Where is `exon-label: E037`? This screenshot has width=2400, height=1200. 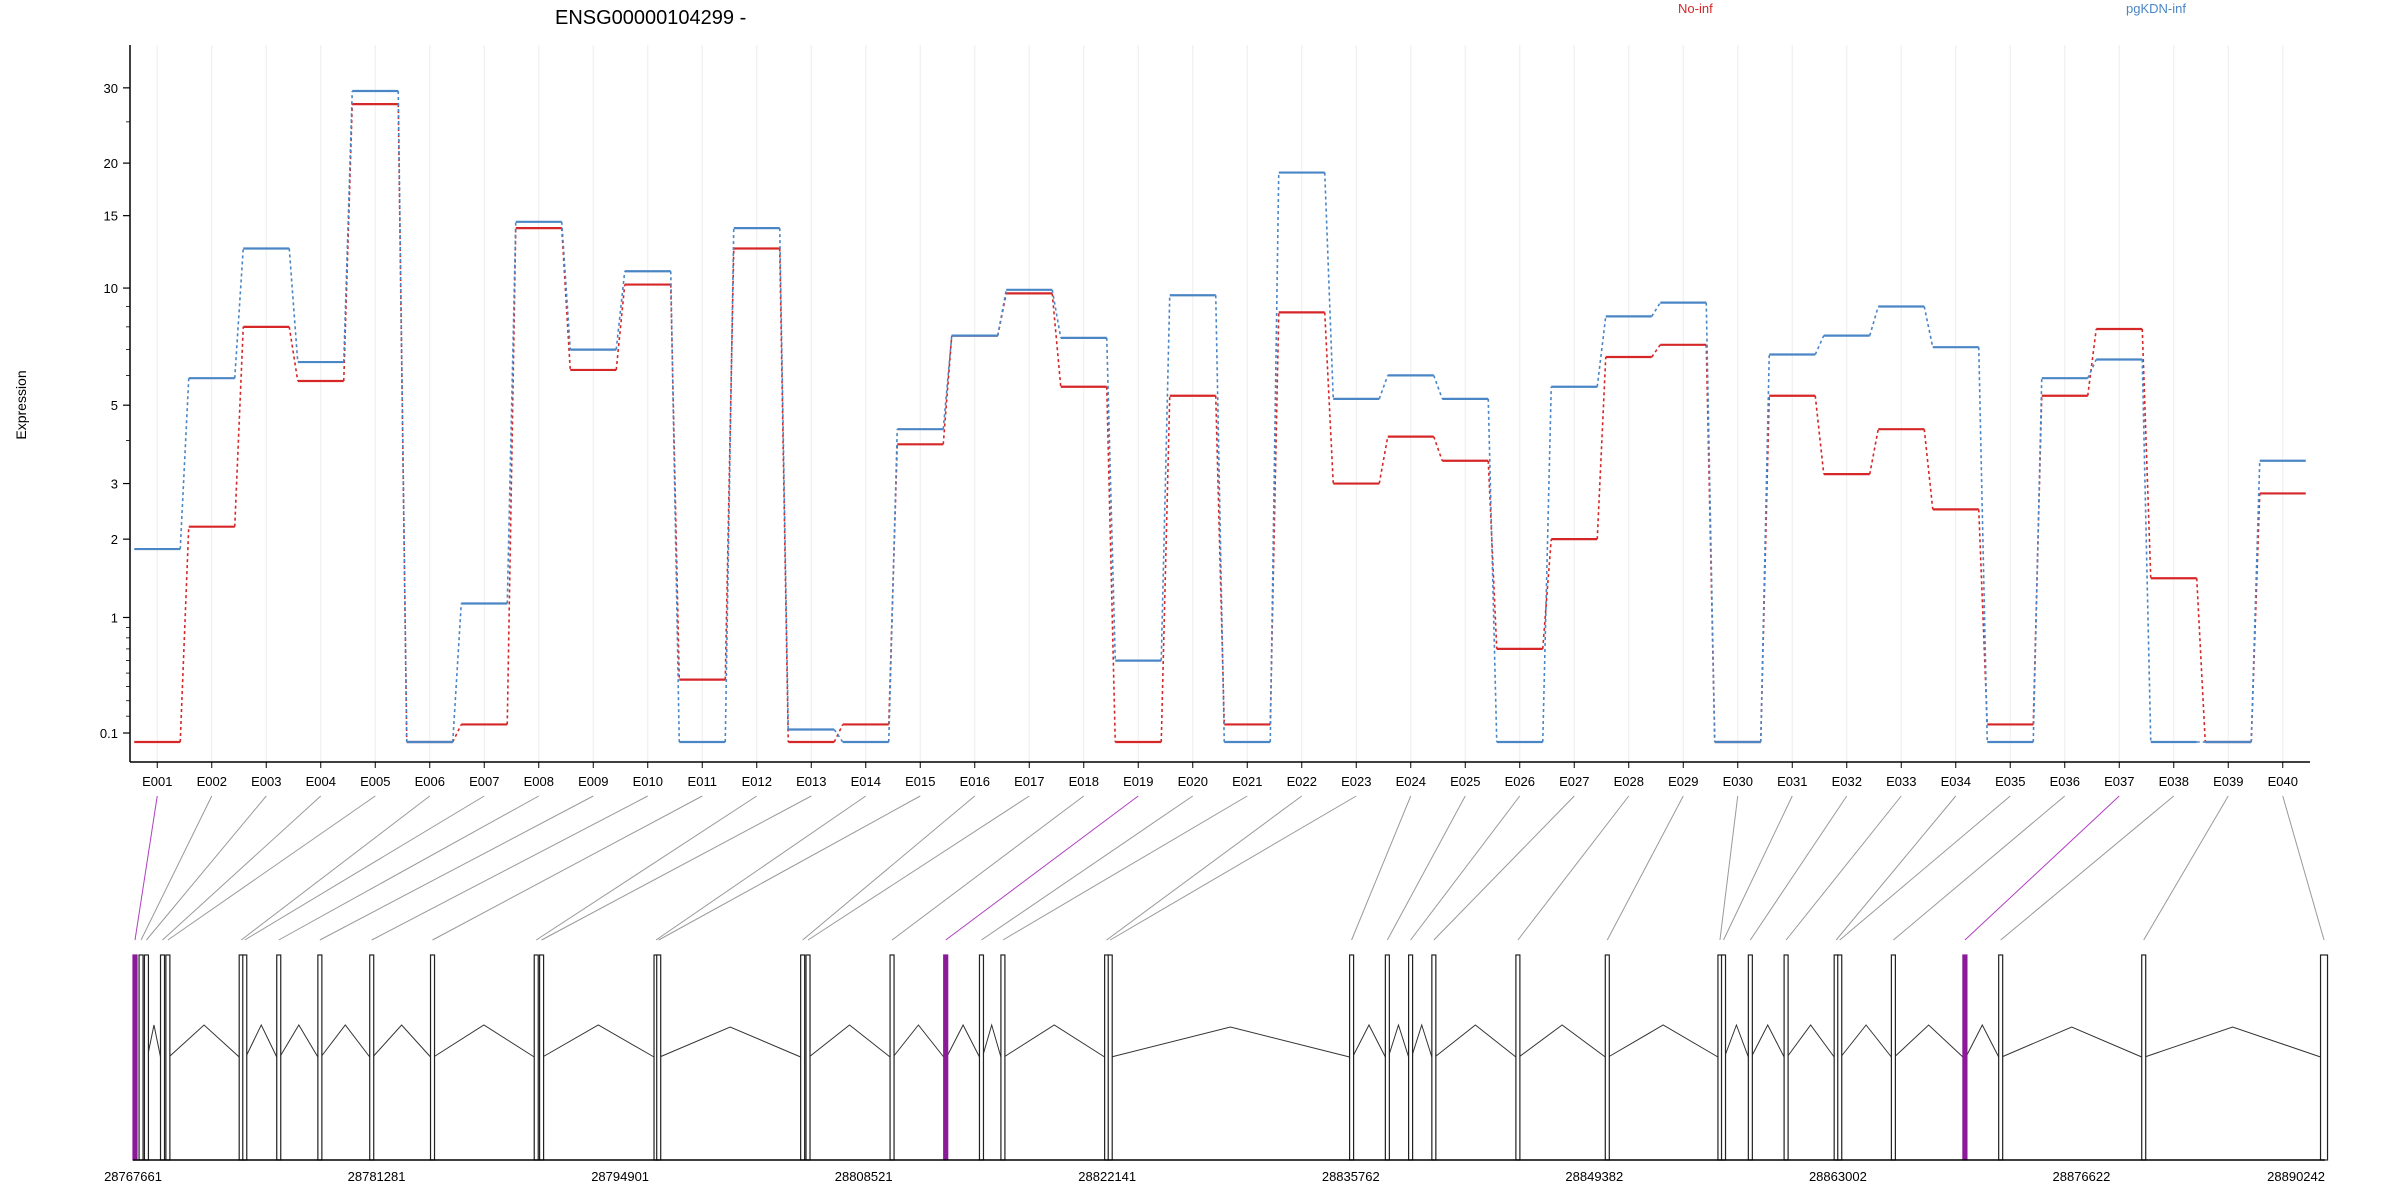 exon-label: E037 is located at coordinates (2119, 781).